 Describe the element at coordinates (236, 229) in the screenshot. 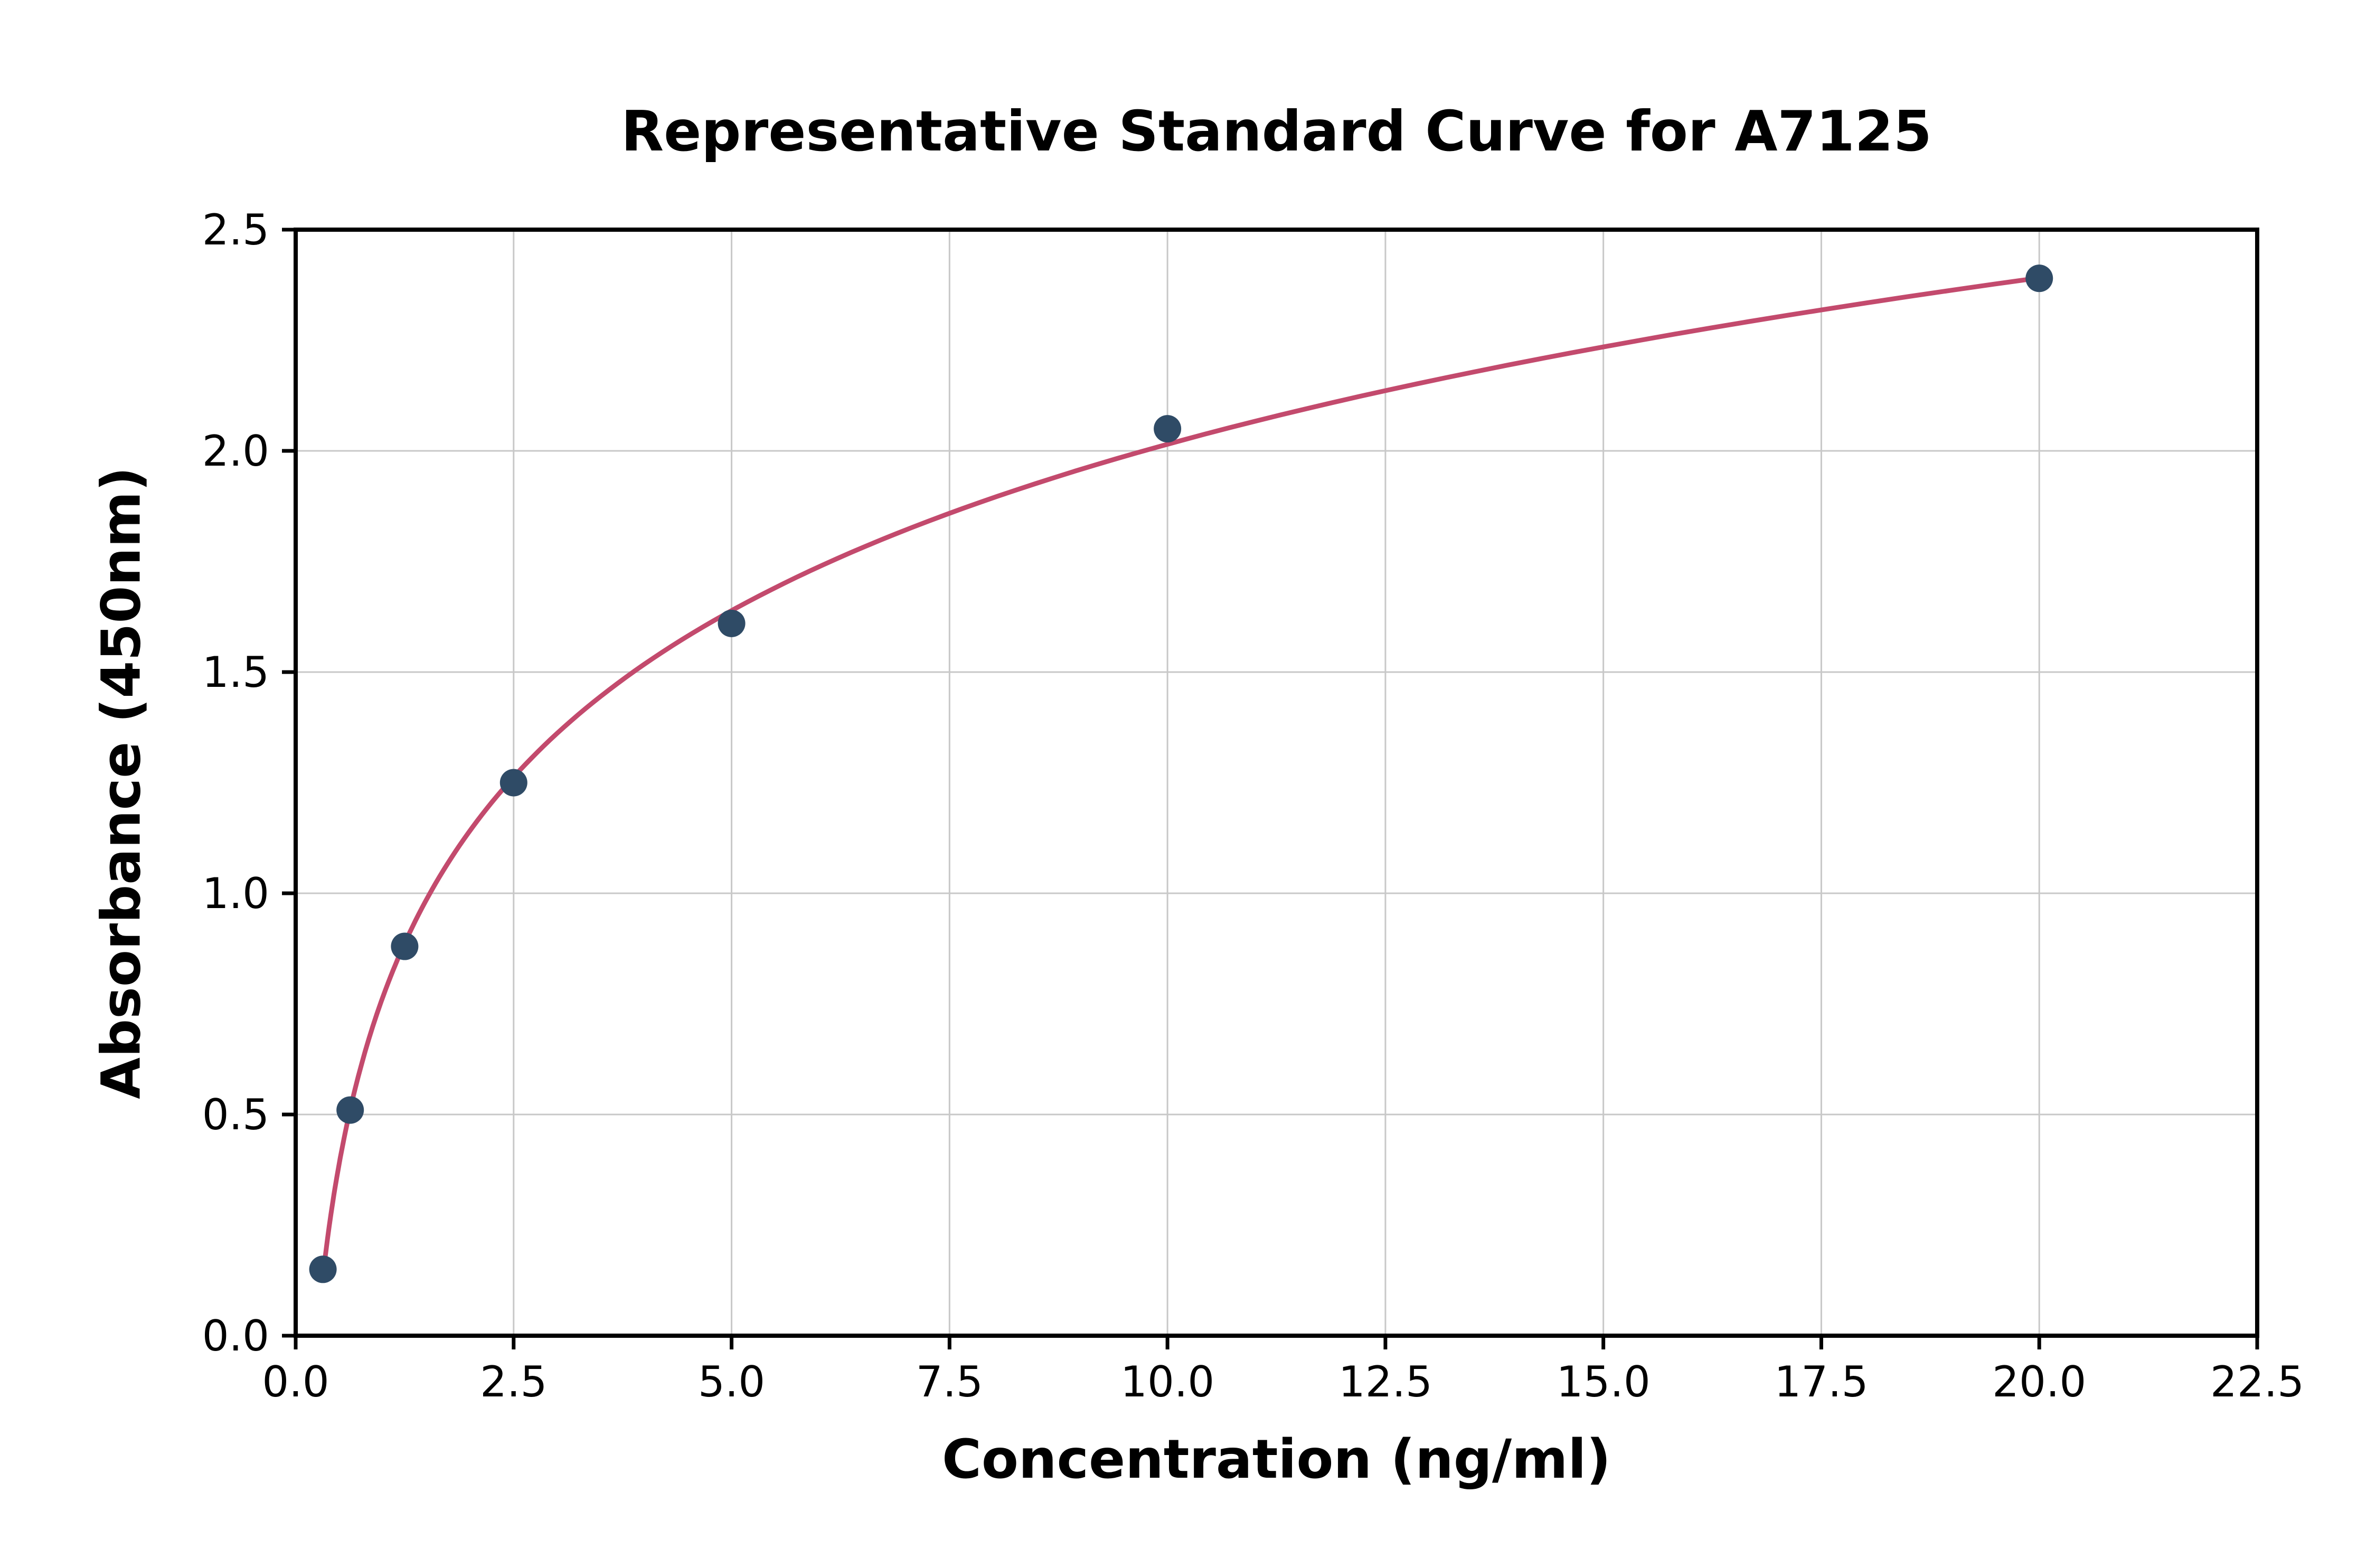

I see `y-tick-label: 2.5` at that location.